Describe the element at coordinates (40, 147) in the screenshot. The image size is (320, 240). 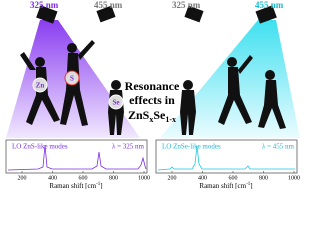
I see `plot-label: LO ZnS-like modes` at that location.